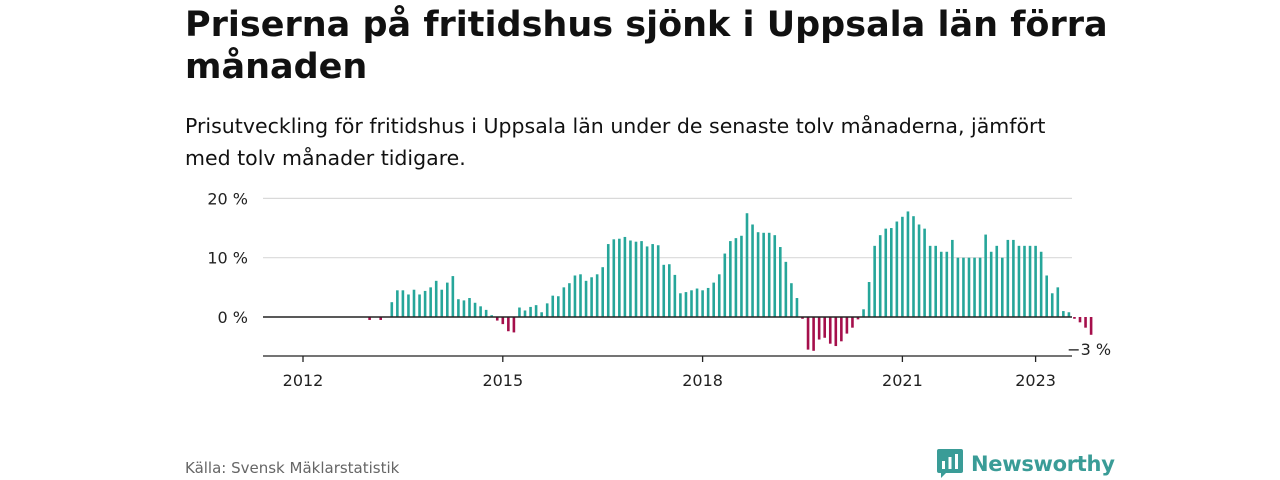 This screenshot has width=1280, height=480. Describe the element at coordinates (227, 198) in the screenshot. I see `y-tick-label: 20 %` at that location.